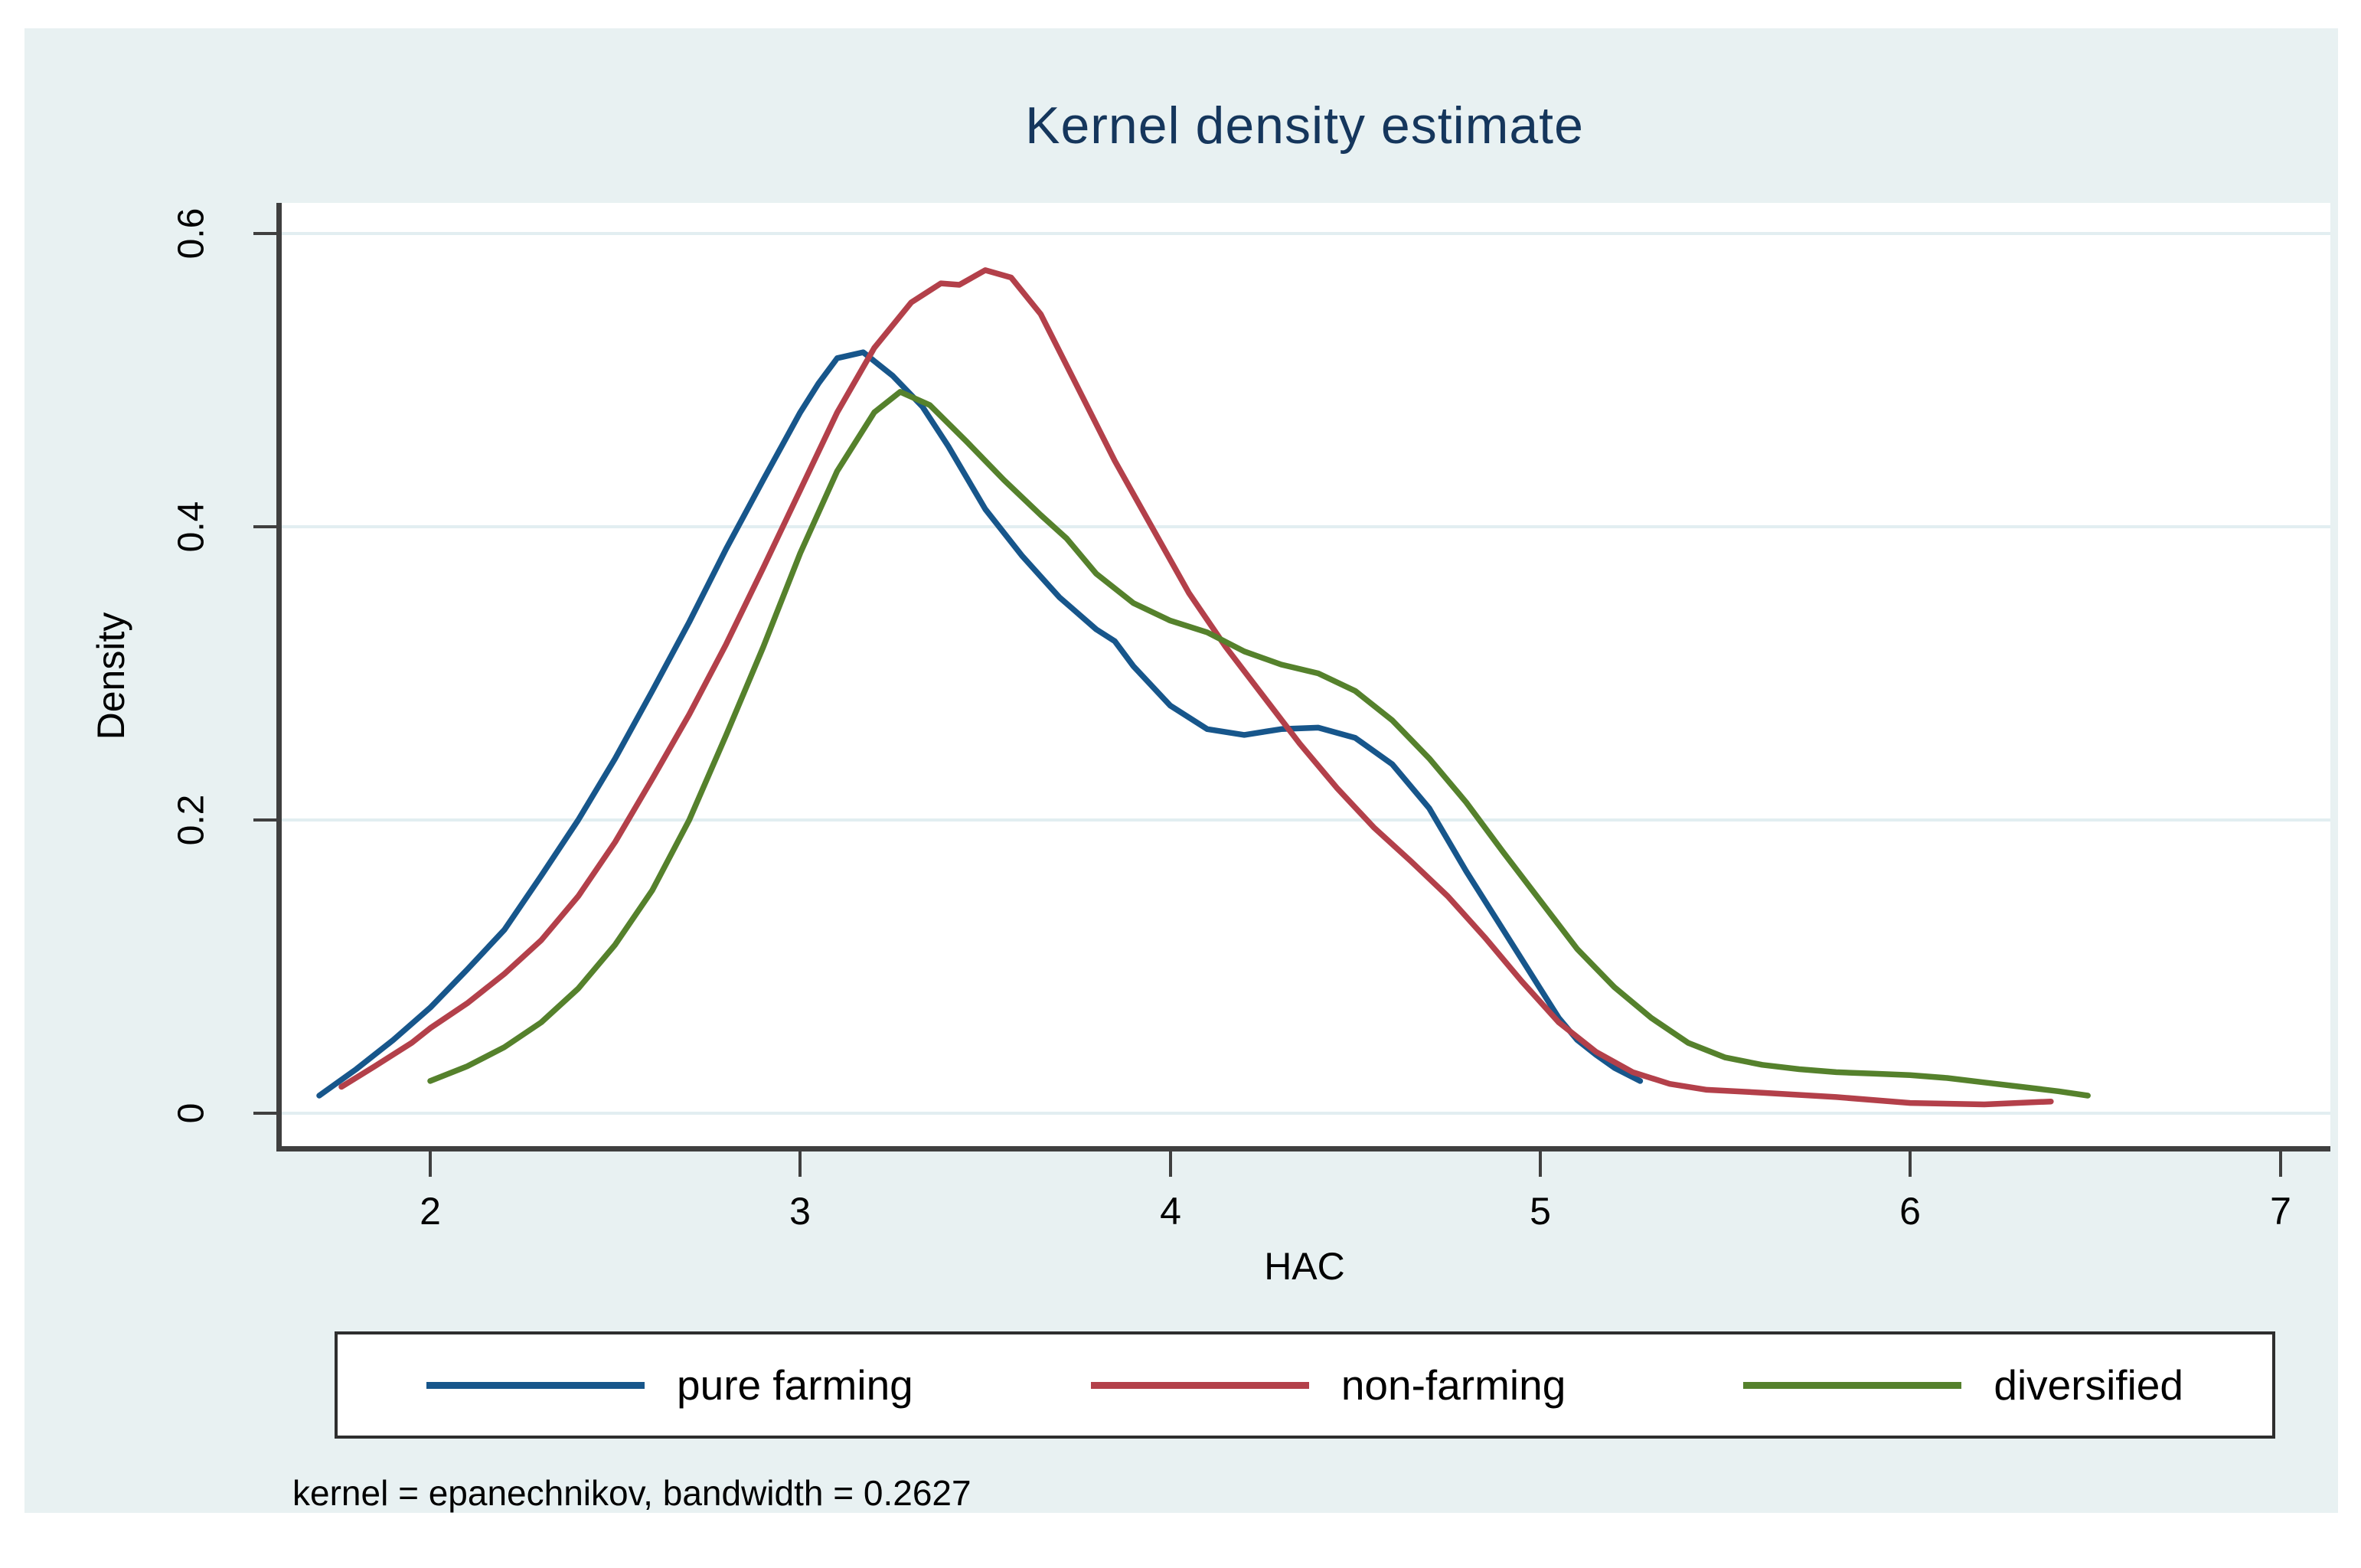 The height and width of the screenshot is (1568, 2361). What do you see at coordinates (1304, 1266) in the screenshot?
I see `x-axis-title: HAC` at bounding box center [1304, 1266].